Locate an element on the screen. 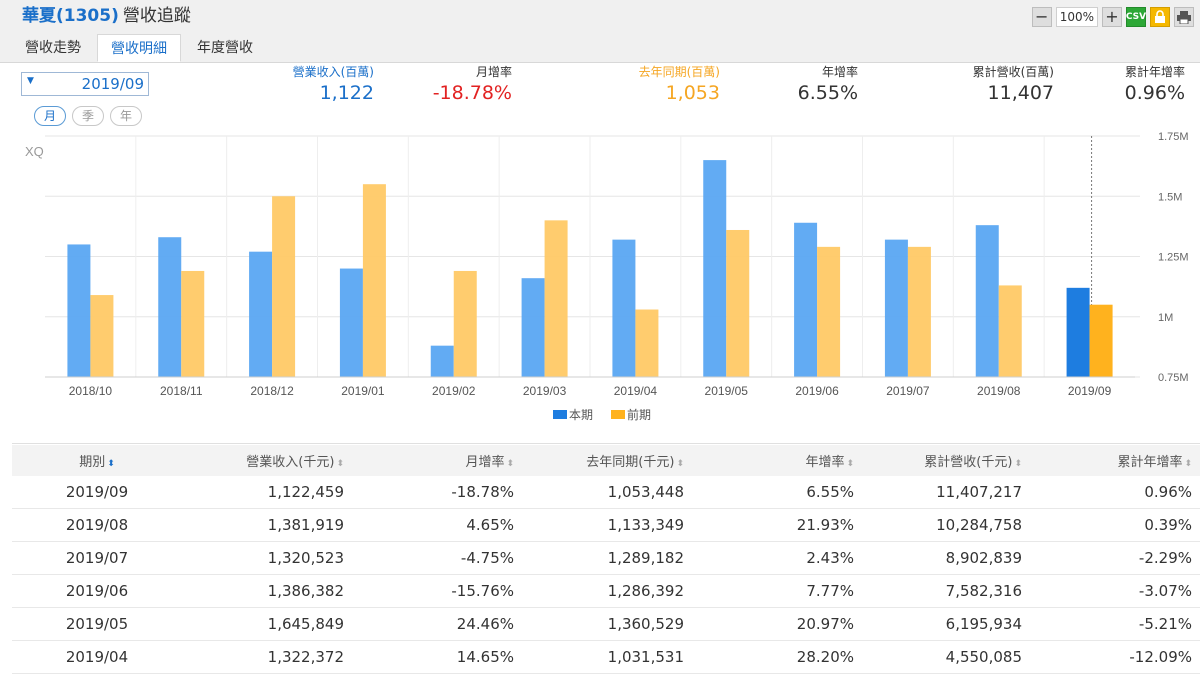 Image resolution: width=1200 pixels, height=675 pixels. toolbar: − 100% + CSV is located at coordinates (1112, 17).